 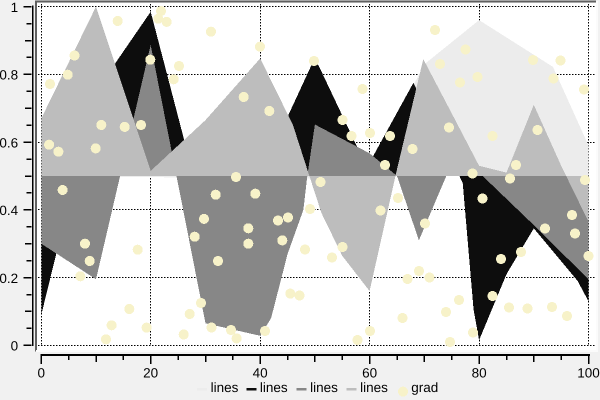 What do you see at coordinates (9, 210) in the screenshot?
I see `svg-text: 0.4` at bounding box center [9, 210].